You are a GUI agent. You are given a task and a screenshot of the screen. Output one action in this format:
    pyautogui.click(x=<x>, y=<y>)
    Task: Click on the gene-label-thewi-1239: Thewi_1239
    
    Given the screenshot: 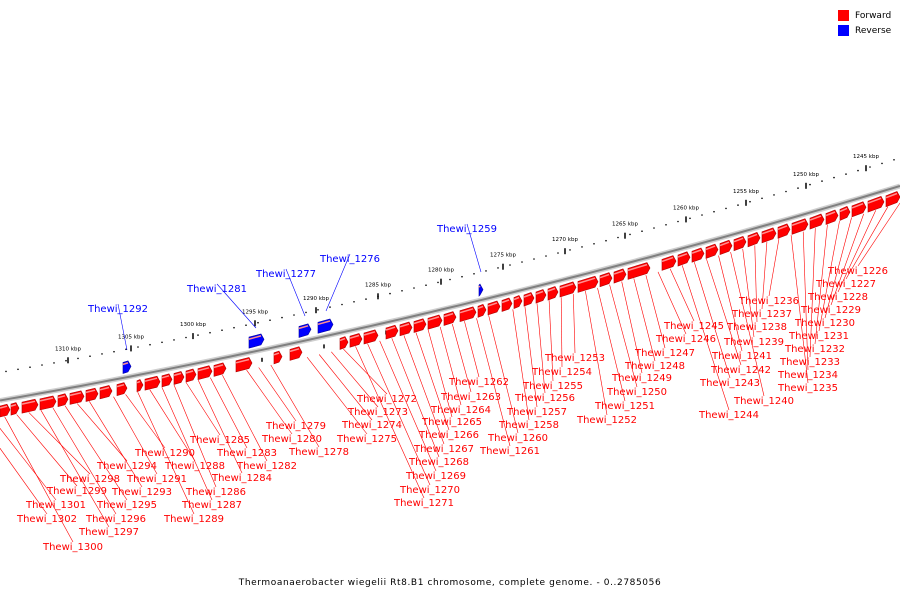 What is the action you would take?
    pyautogui.click(x=753, y=342)
    